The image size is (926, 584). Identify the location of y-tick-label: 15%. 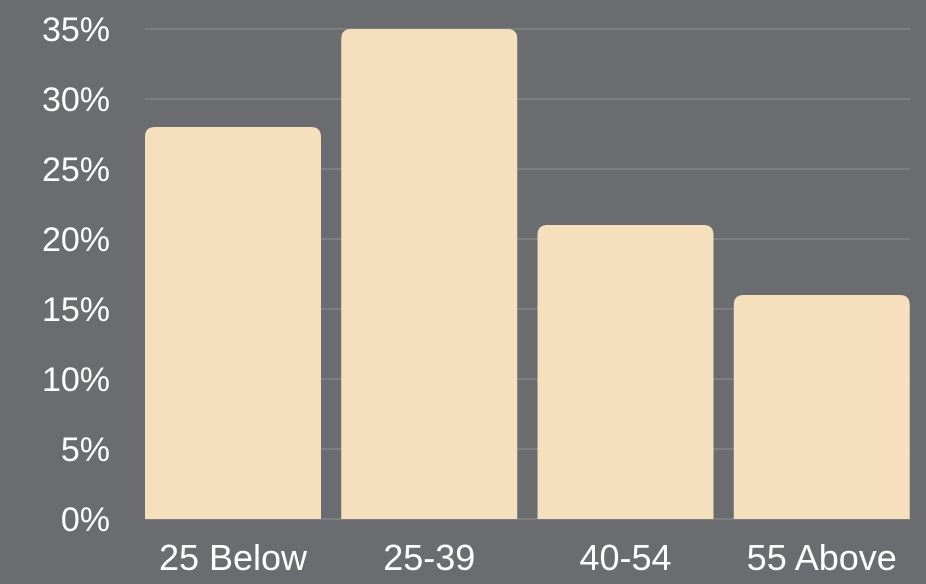
(76, 310).